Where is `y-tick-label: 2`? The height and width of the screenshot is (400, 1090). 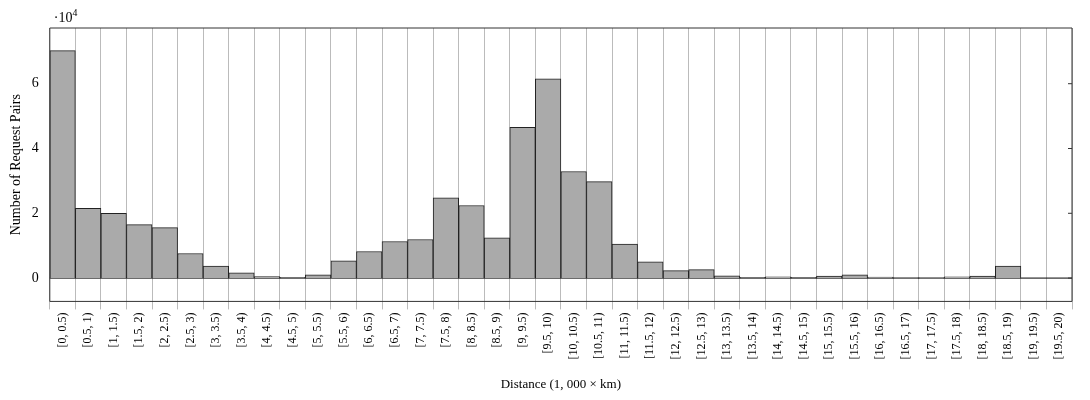
y-tick-label: 2 is located at coordinates (35, 212).